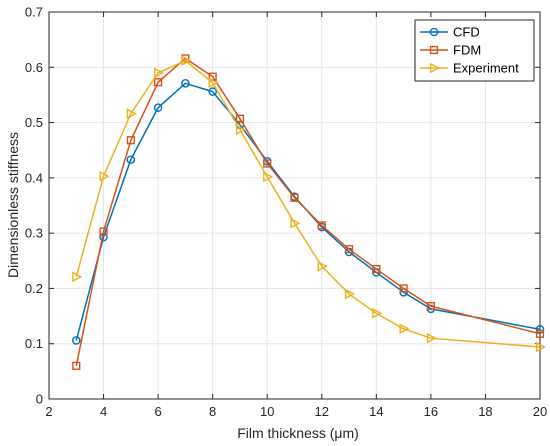 The image size is (550, 446). What do you see at coordinates (34, 12) in the screenshot?
I see `y-tick-label: 0.7` at bounding box center [34, 12].